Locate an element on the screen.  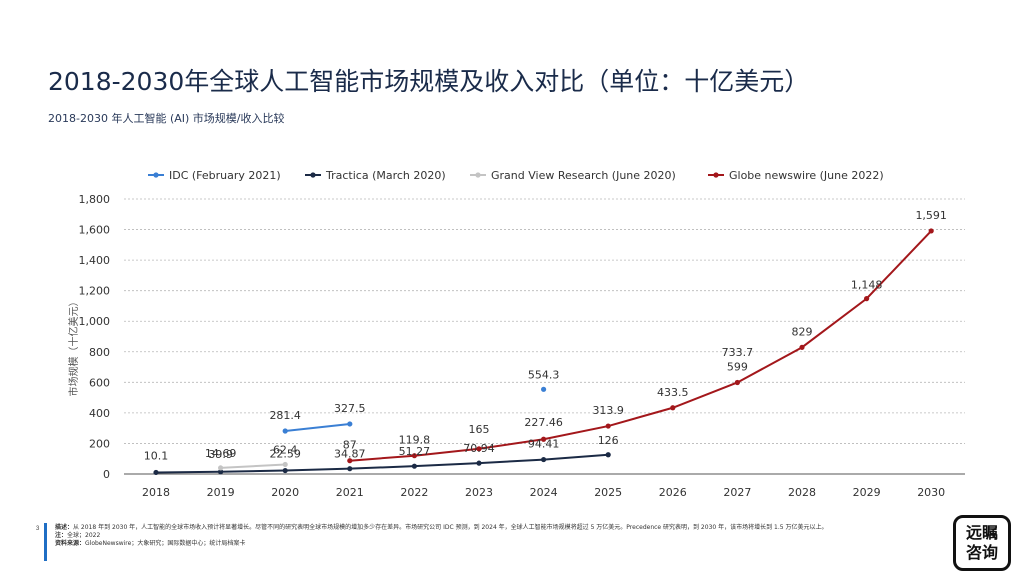
x-tick-label: 2025 is located at coordinates (608, 492).